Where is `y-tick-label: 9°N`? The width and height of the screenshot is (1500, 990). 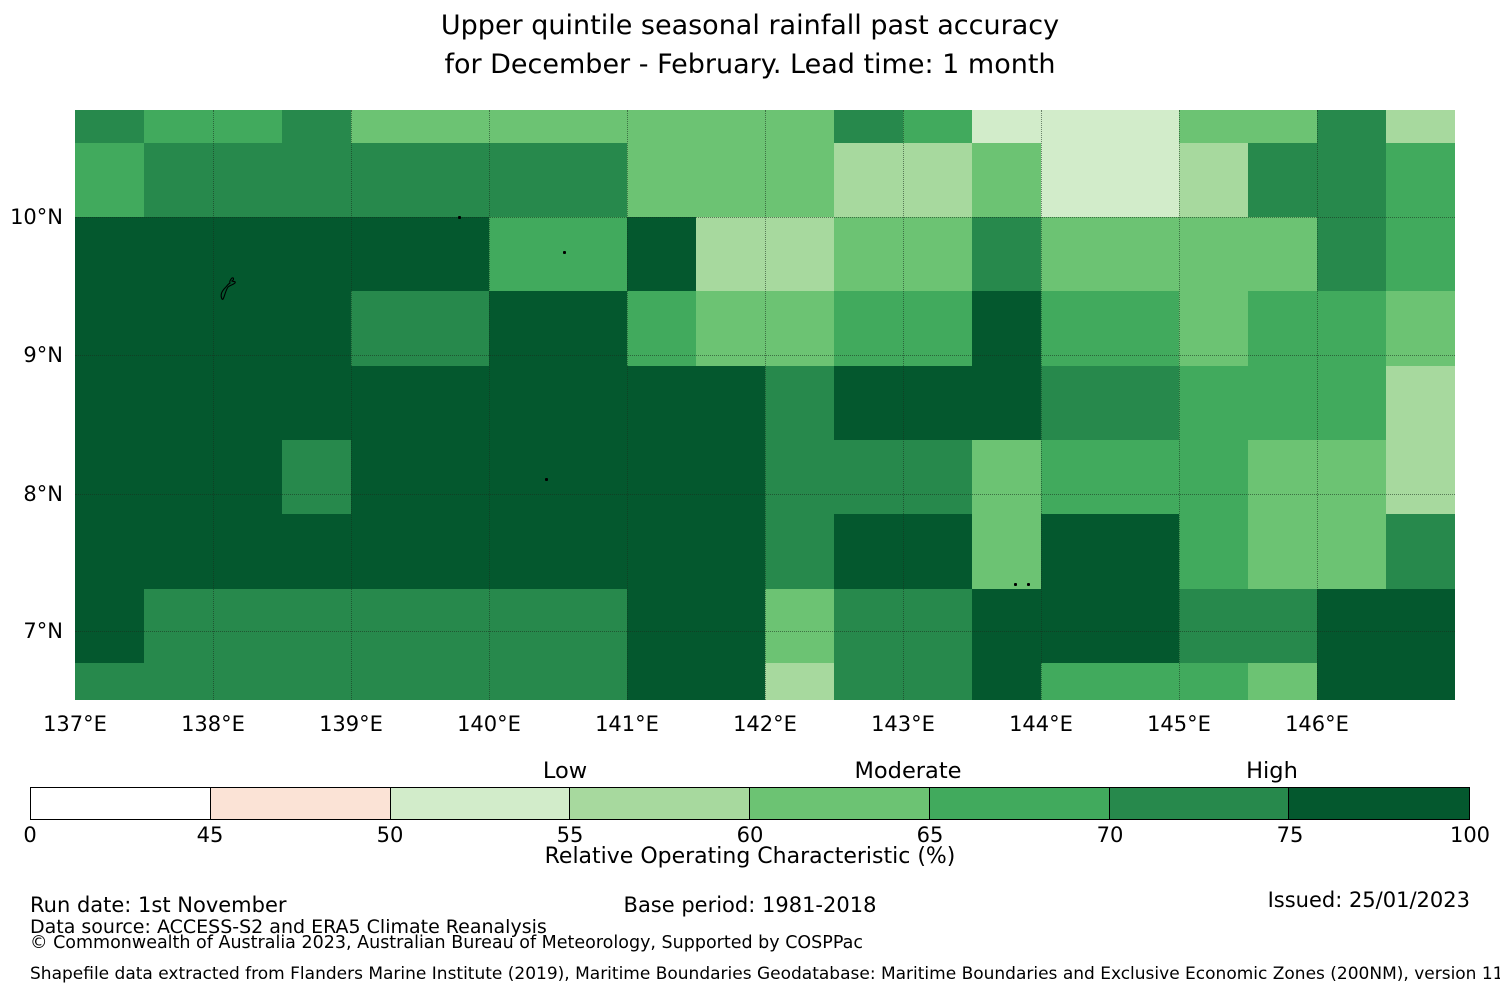 y-tick-label: 9°N is located at coordinates (43, 355).